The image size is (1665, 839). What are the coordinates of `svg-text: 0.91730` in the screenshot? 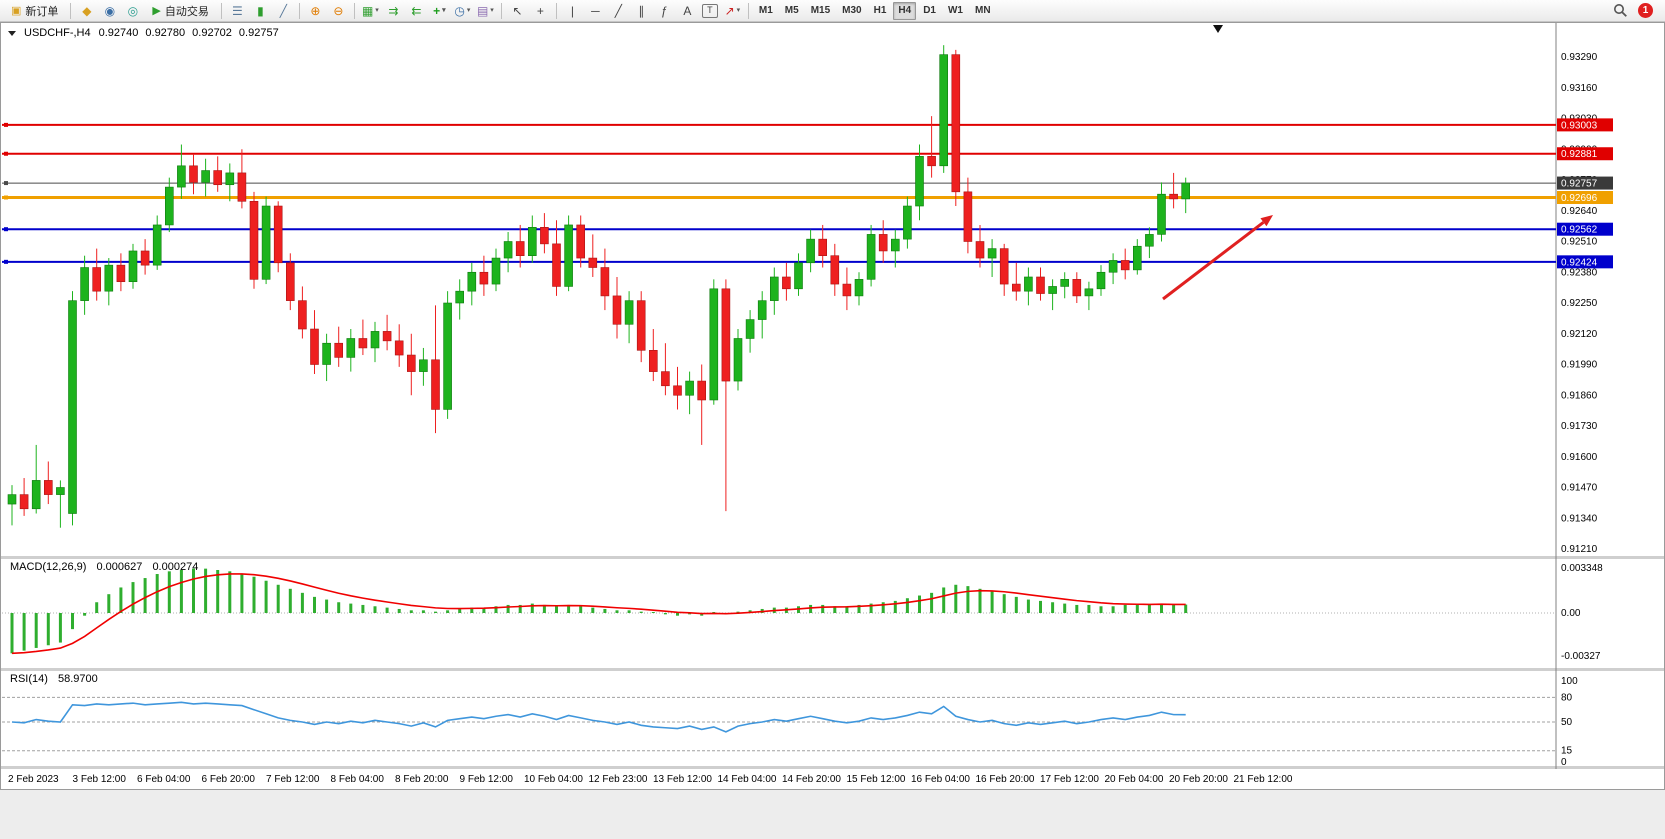 It's located at (1579, 426).